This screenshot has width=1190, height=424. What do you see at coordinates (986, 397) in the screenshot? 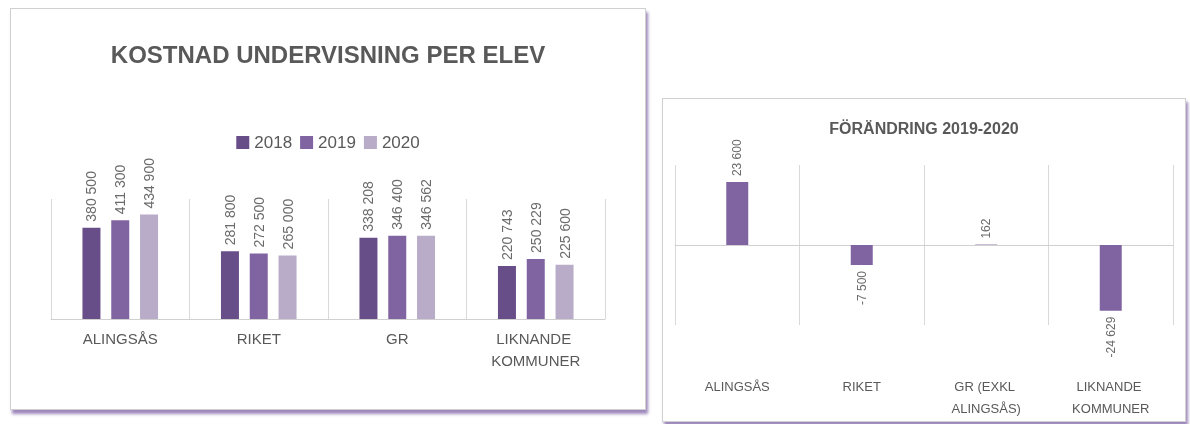
I see `x-tick-label: GR (EXKL ALINGSÅS)` at bounding box center [986, 397].